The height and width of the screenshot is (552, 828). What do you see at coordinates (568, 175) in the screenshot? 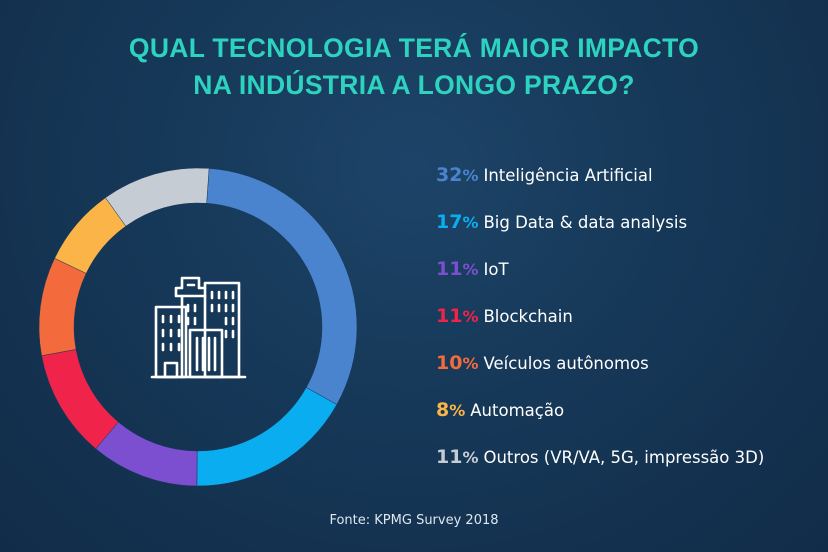
I see `legend-label: Inteligência Artificial` at bounding box center [568, 175].